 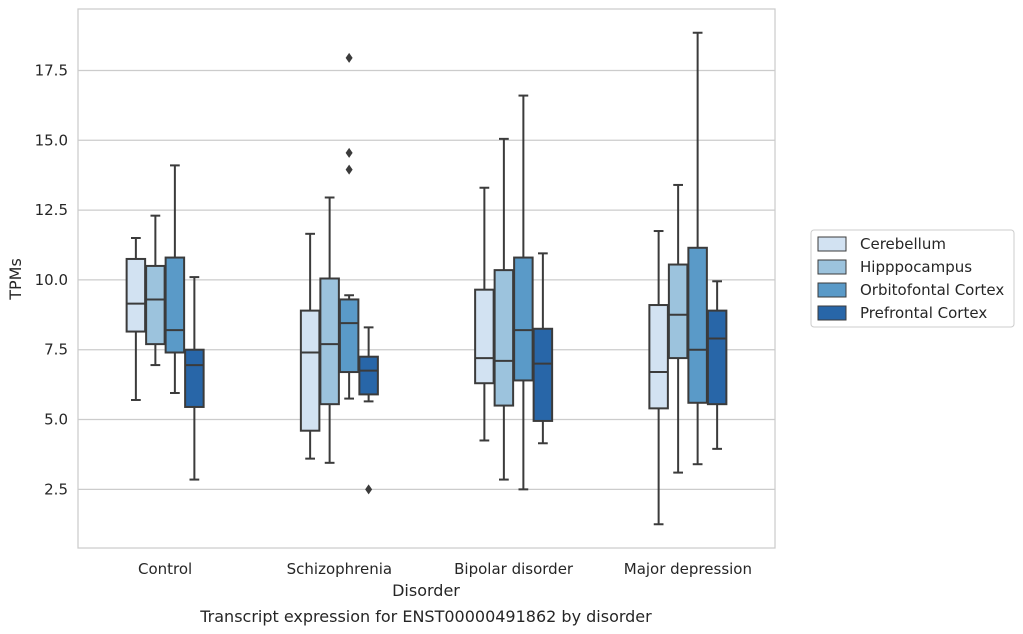 What do you see at coordinates (688, 569) in the screenshot?
I see `x-tick-label: Major depression` at bounding box center [688, 569].